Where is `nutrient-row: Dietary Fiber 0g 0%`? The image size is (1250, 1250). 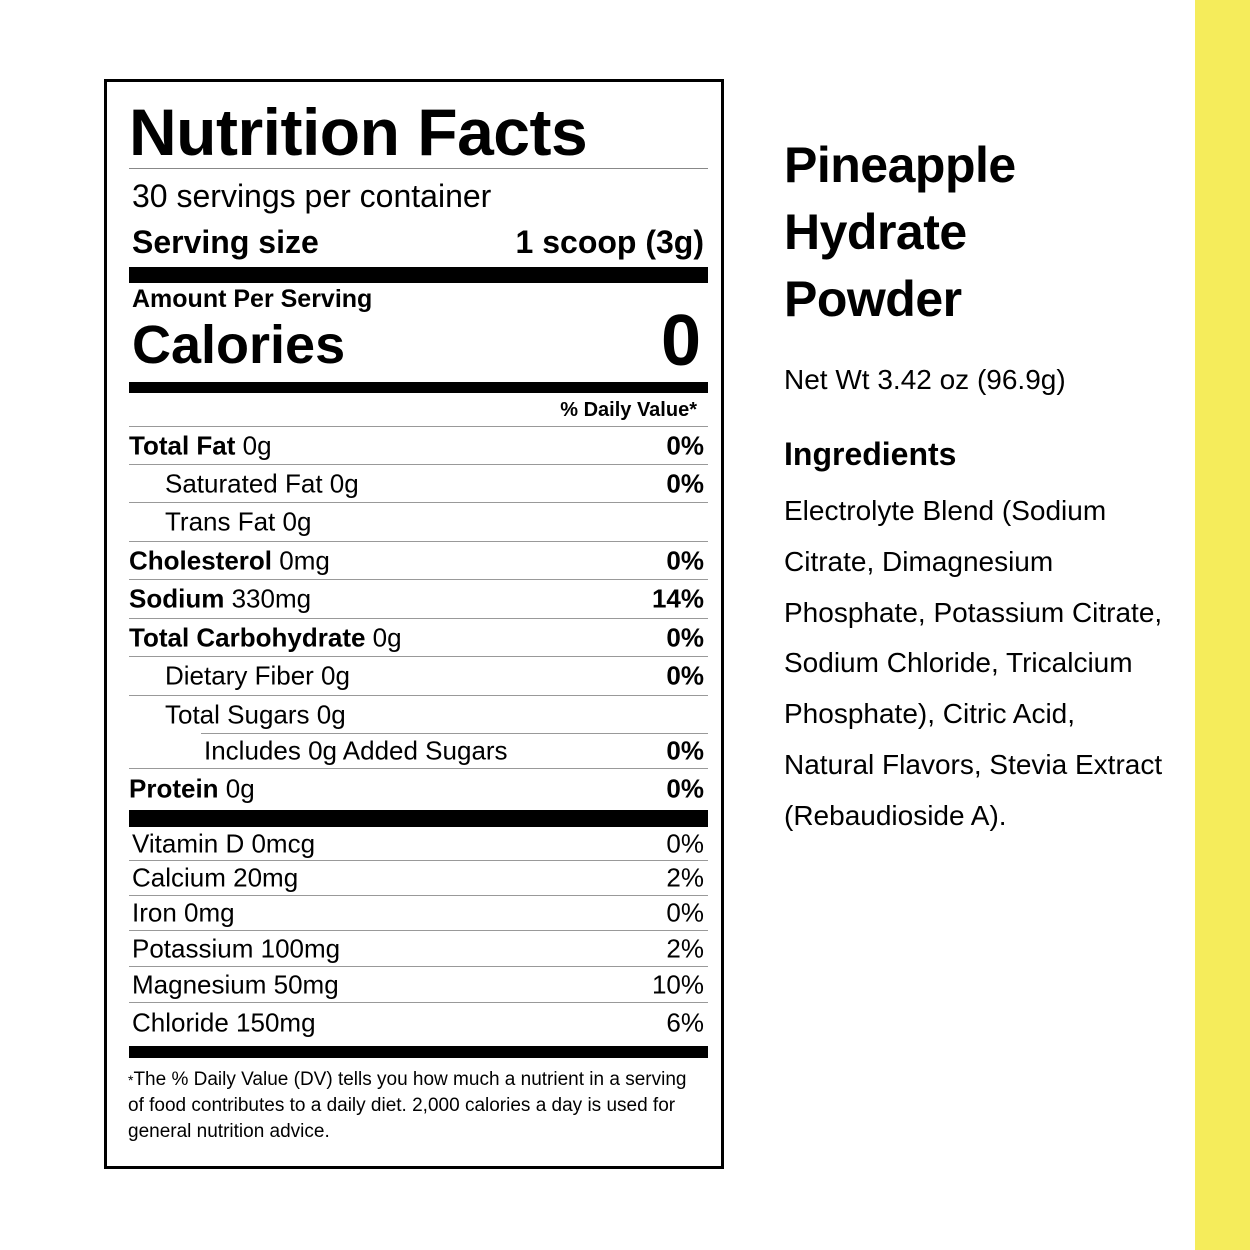 nutrient-row: Dietary Fiber 0g 0% is located at coordinates (418, 675).